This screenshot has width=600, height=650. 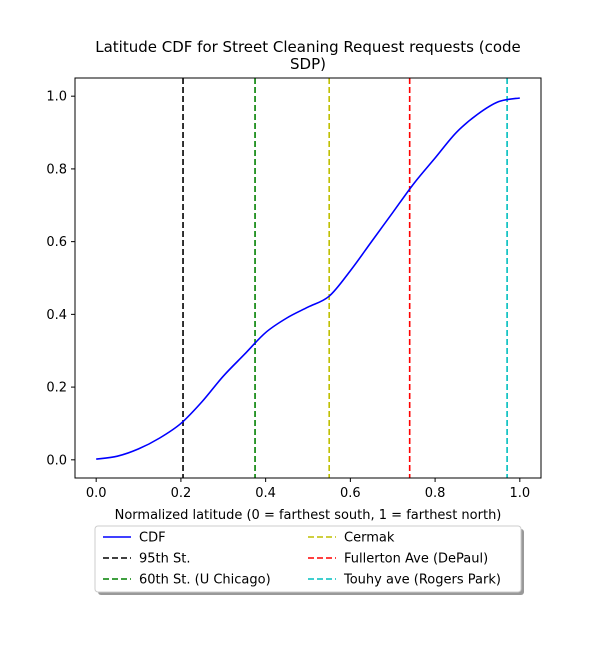 What do you see at coordinates (165, 559) in the screenshot?
I see `legend-label-0-1: 95th St.` at bounding box center [165, 559].